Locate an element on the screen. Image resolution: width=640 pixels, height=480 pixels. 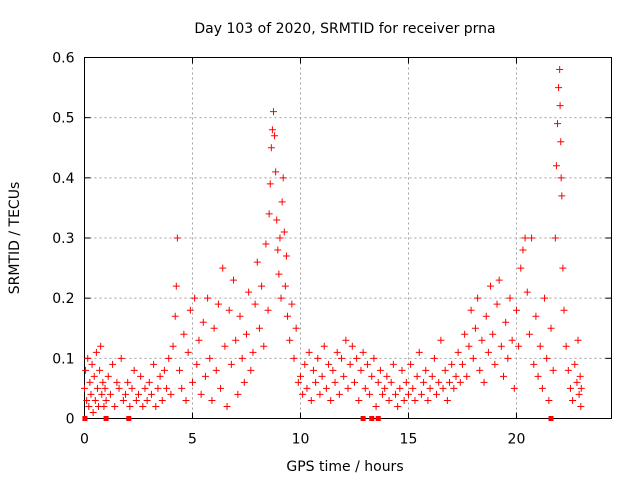
y-tick-label: 0.1 is located at coordinates (63, 359).